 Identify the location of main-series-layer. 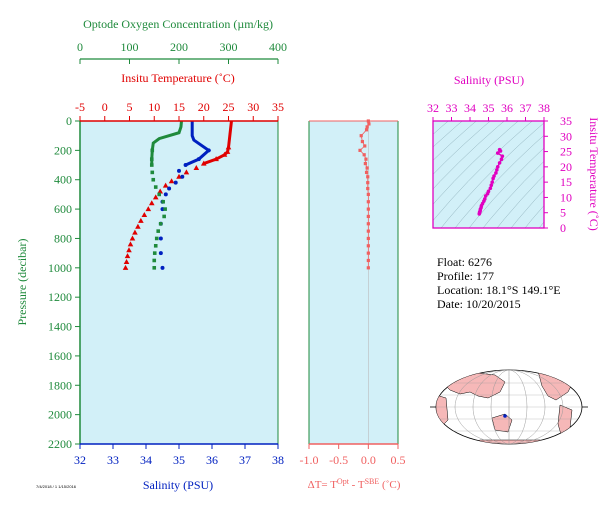
(177, 195).